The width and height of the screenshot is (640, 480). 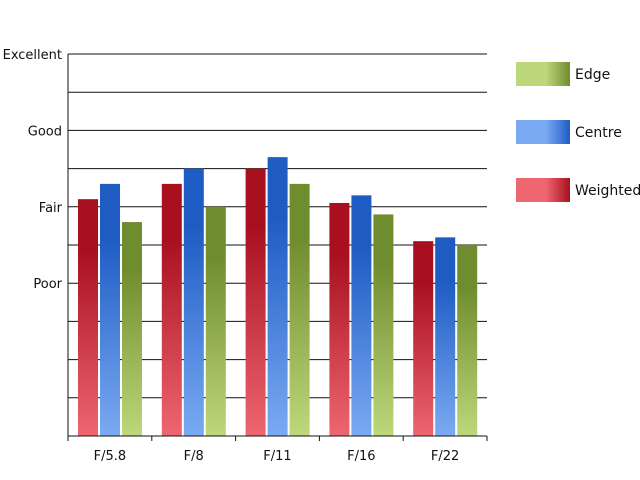 What do you see at coordinates (45, 131) in the screenshot?
I see `y-tick-label: Good` at bounding box center [45, 131].